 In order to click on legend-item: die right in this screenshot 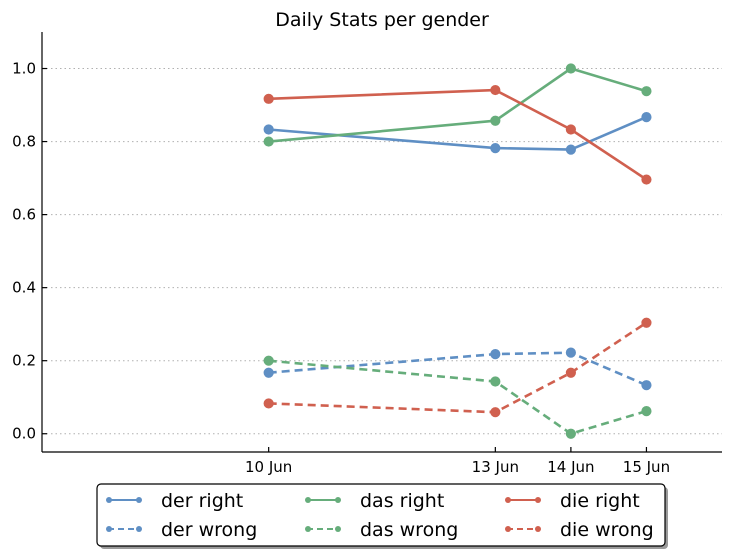, I will do `click(572, 501)`.